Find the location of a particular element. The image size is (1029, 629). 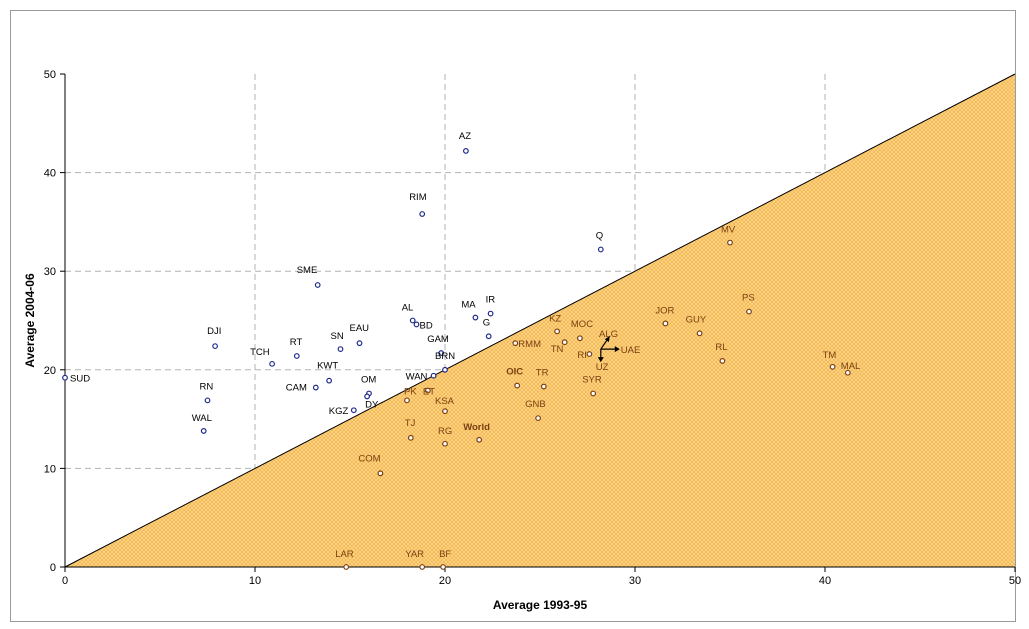

point-sn is located at coordinates (340, 349).